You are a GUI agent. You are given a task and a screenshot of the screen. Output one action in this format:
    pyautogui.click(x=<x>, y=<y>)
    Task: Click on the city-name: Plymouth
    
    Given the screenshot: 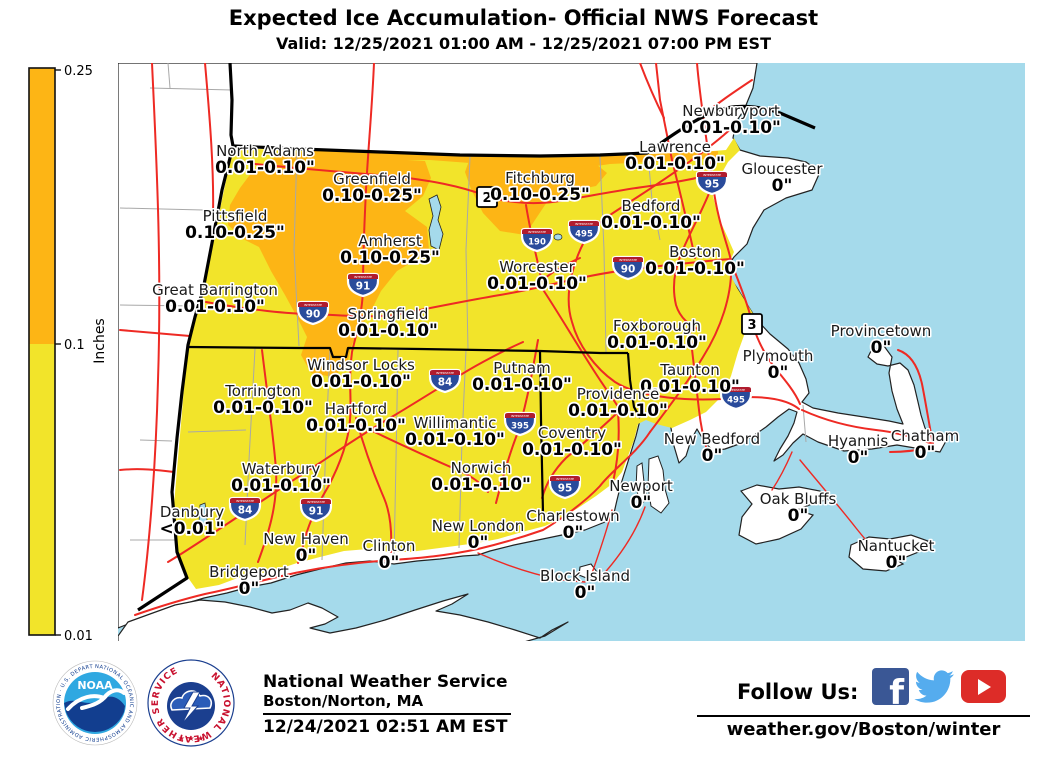 What is the action you would take?
    pyautogui.click(x=778, y=356)
    